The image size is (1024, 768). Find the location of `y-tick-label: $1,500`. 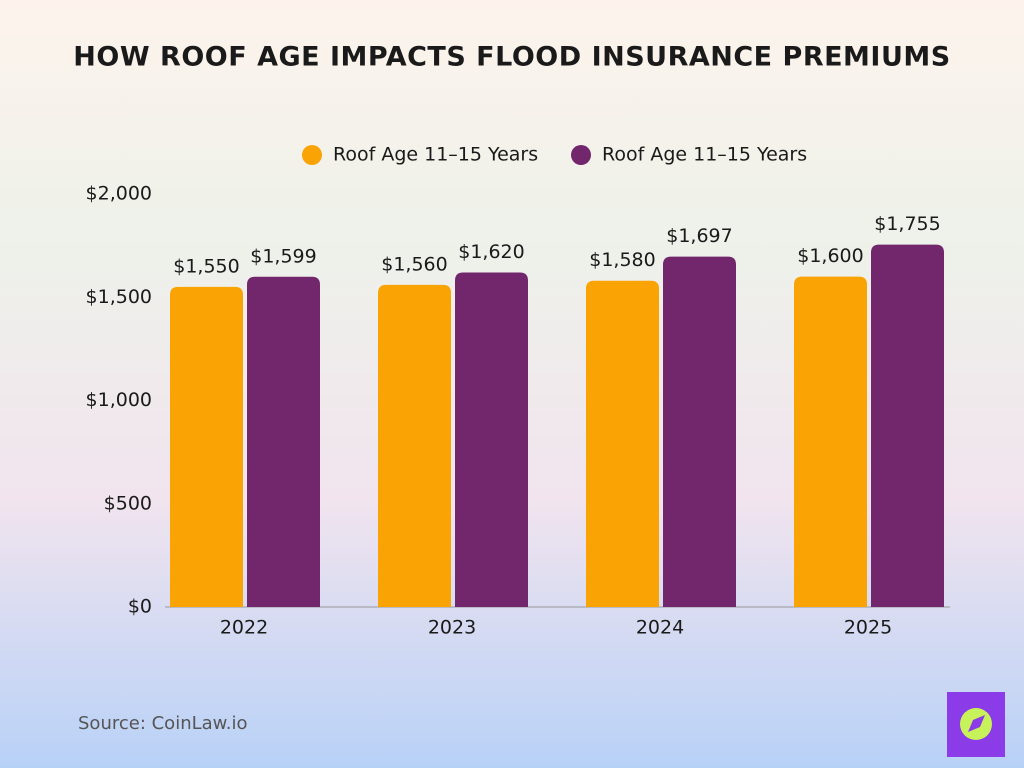

y-tick-label: $1,500 is located at coordinates (119, 297).